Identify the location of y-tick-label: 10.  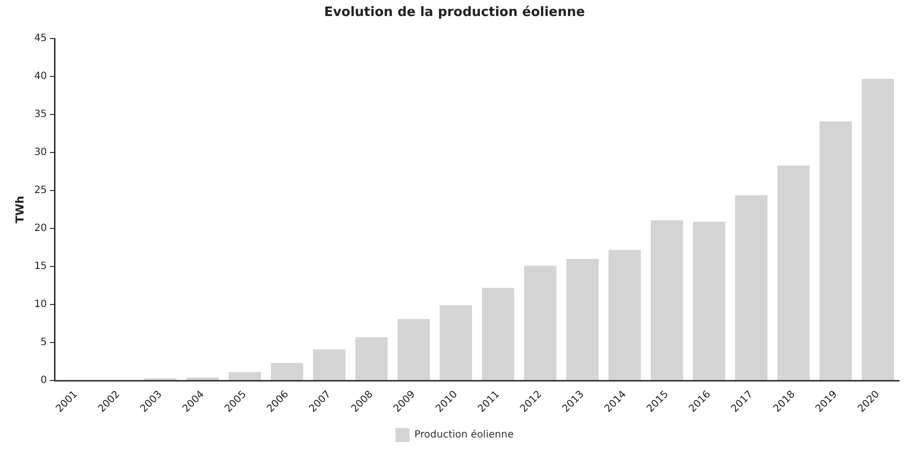
(40, 304).